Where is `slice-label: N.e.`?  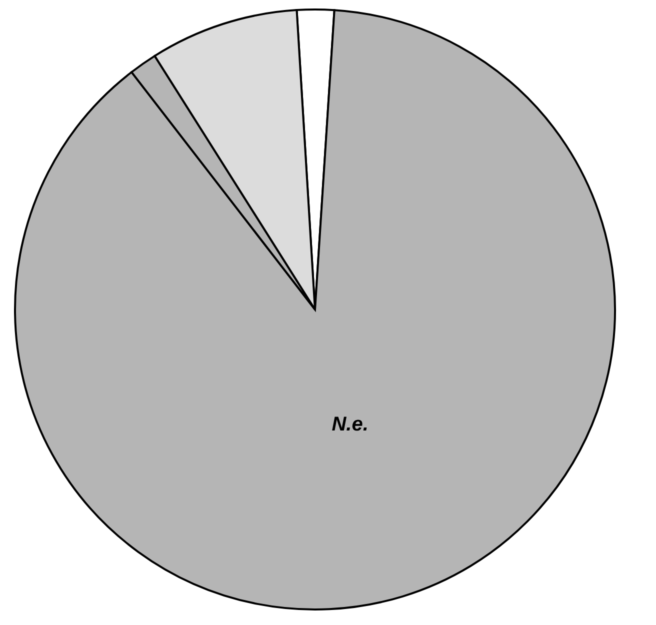
slice-label: N.e. is located at coordinates (350, 424).